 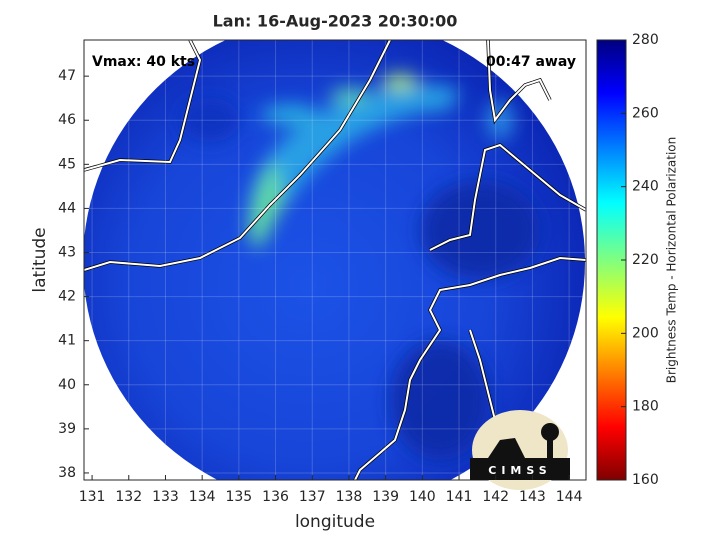 What do you see at coordinates (645, 40) in the screenshot?
I see `colorbar-tick-label: 280` at bounding box center [645, 40].